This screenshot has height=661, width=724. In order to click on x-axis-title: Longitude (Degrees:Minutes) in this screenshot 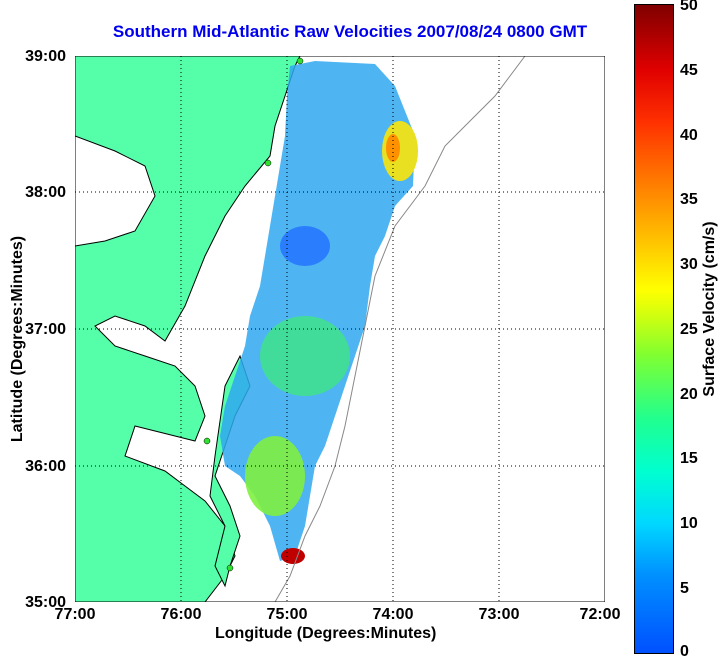, I will do `click(326, 633)`.